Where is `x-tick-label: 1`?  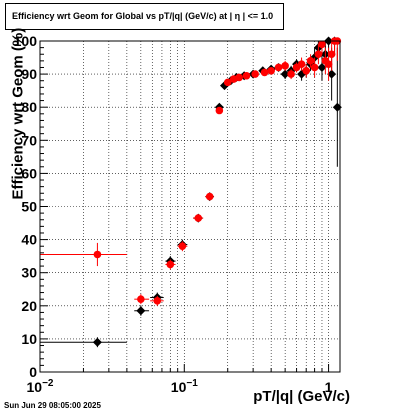 x-tick-label: 1 is located at coordinates (329, 387).